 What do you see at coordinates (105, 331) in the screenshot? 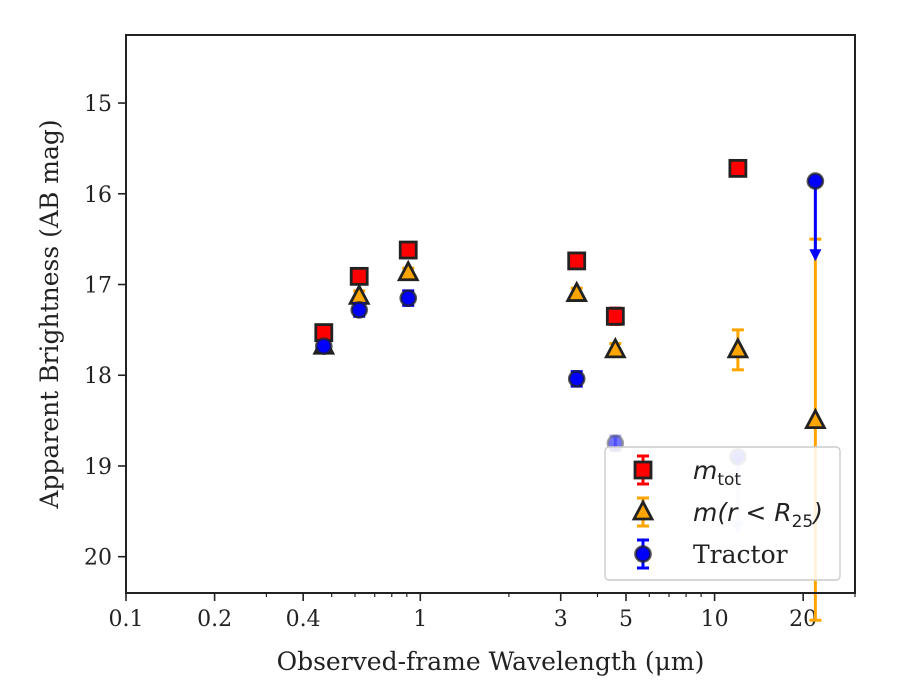
I see `y-axis-ticks: 15 16 17 18 19 20` at bounding box center [105, 331].